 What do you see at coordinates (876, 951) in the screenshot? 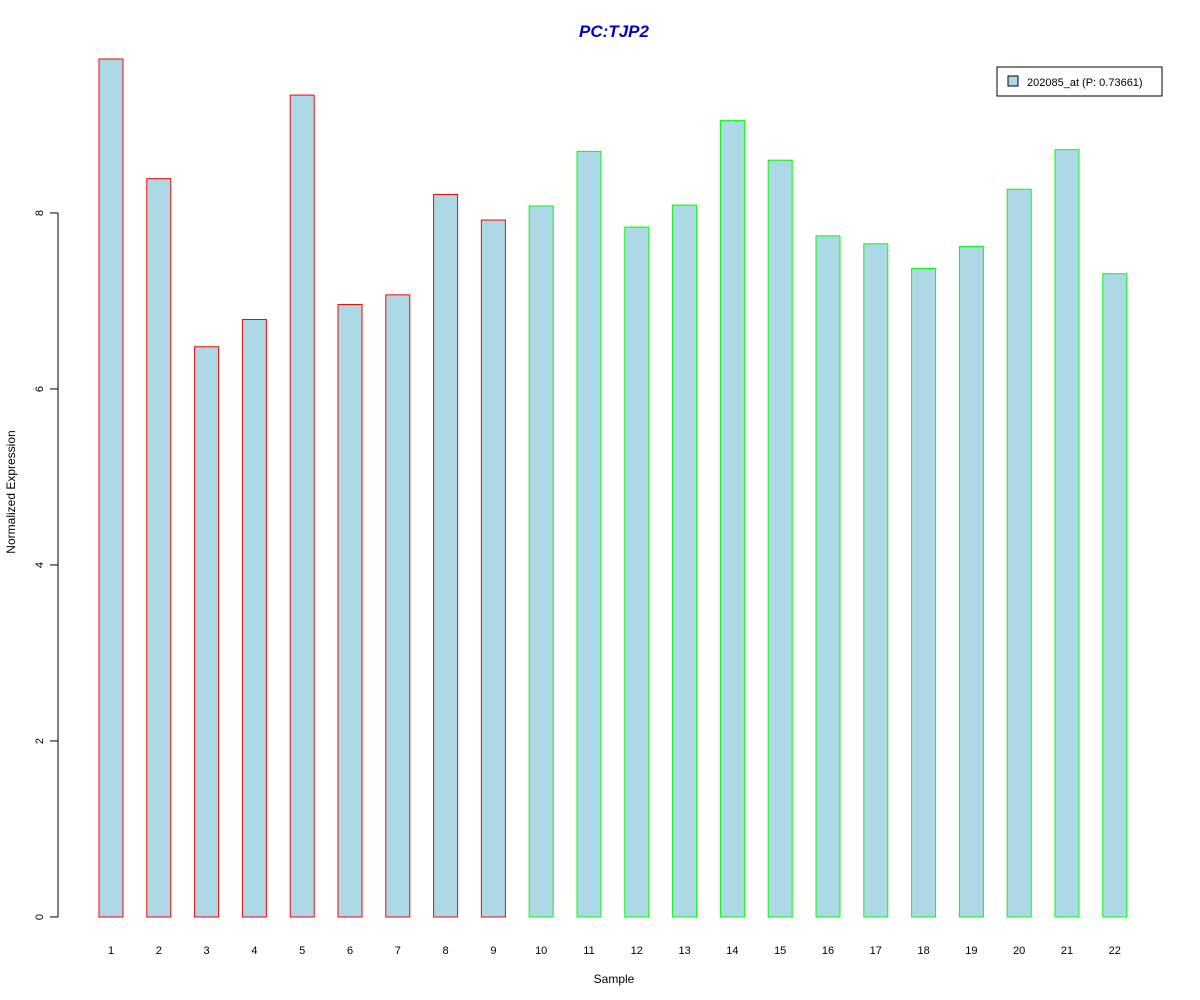
I see `x-tick-label: 17` at bounding box center [876, 951].